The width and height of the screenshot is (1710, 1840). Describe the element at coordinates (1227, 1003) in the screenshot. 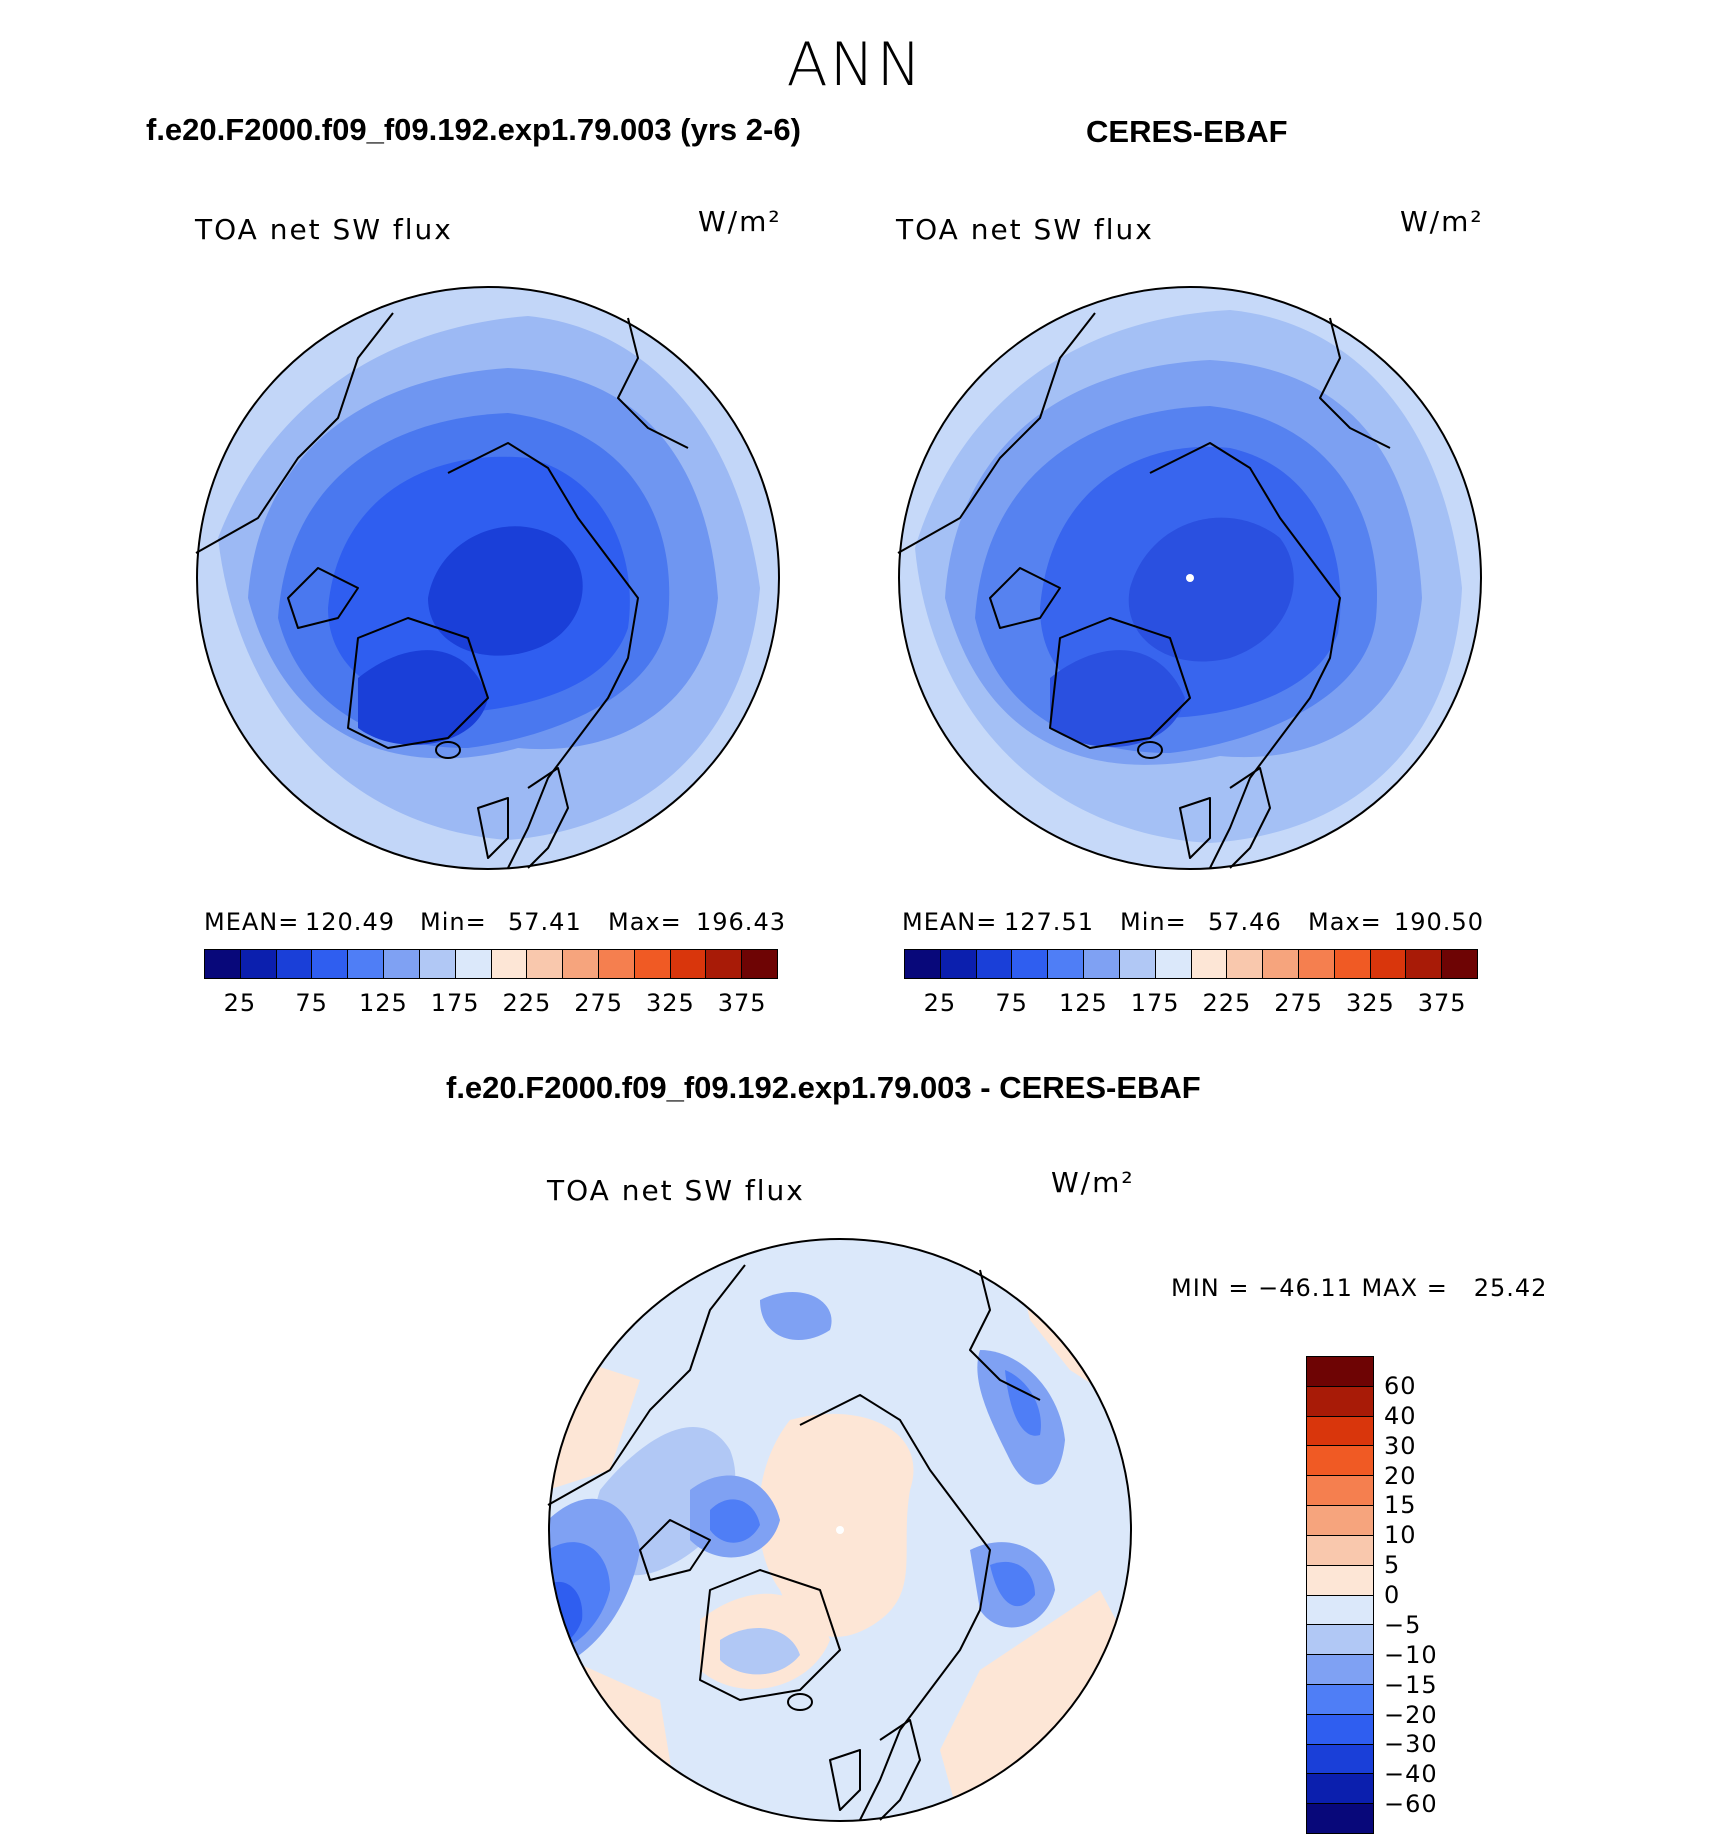

I see `obs-colorbar-tick: 225` at that location.